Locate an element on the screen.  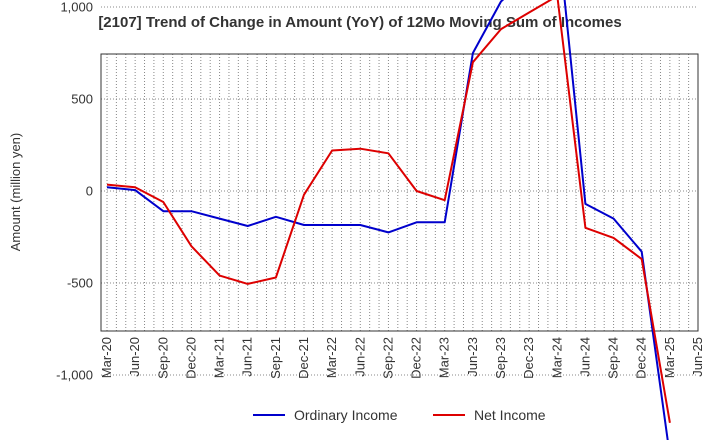
x-tick-label: Jun-20 is located at coordinates (134, 357).